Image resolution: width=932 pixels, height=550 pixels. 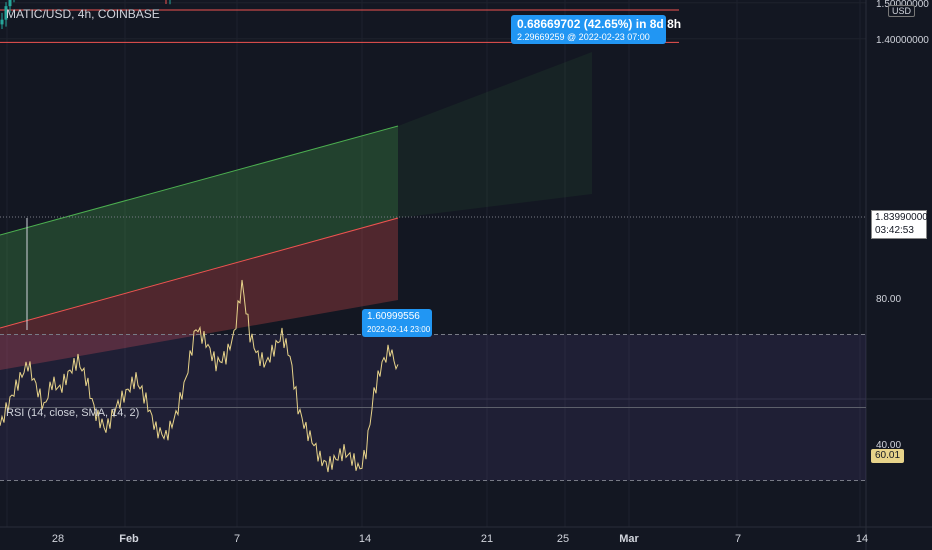 I want to click on candles, so click(x=85, y=15).